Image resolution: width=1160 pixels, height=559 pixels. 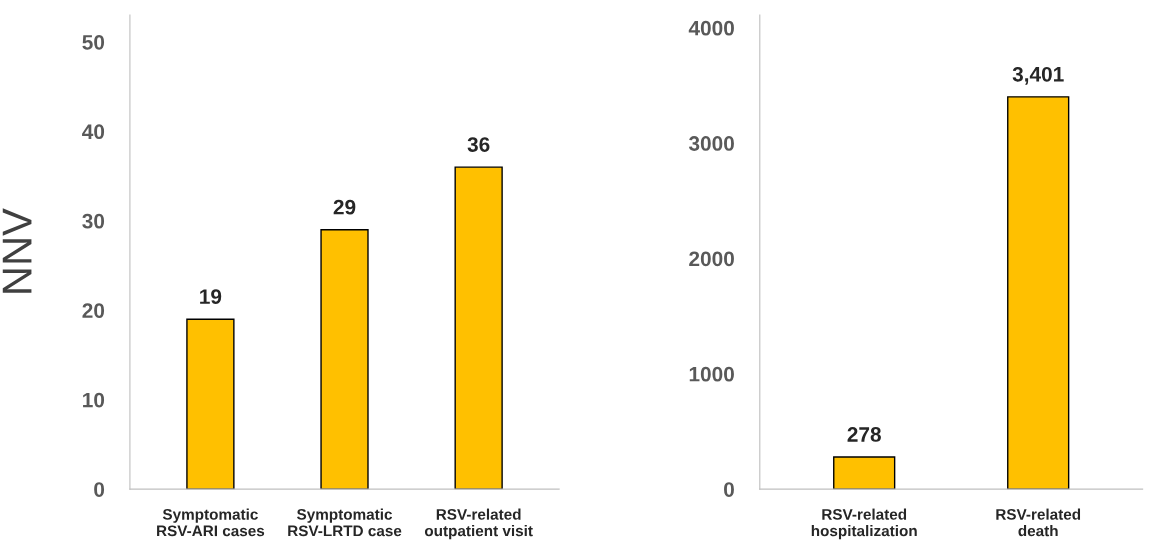 What do you see at coordinates (94, 400) in the screenshot?
I see `y-tick-label: 10` at bounding box center [94, 400].